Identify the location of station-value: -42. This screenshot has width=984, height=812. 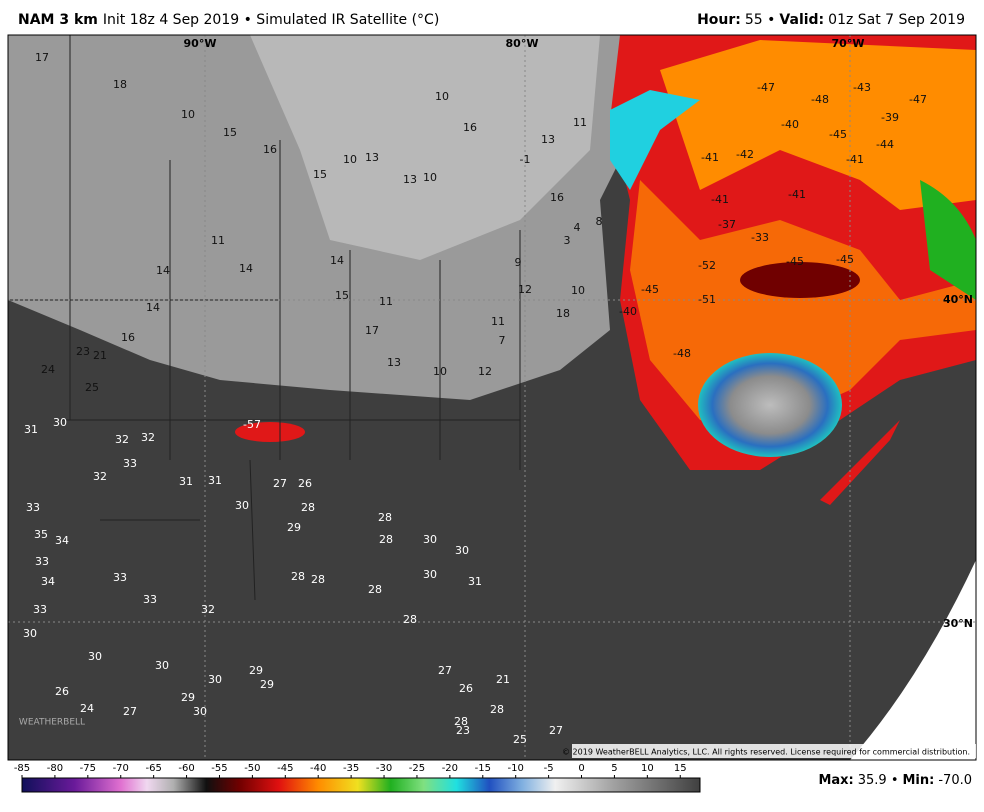
(745, 154).